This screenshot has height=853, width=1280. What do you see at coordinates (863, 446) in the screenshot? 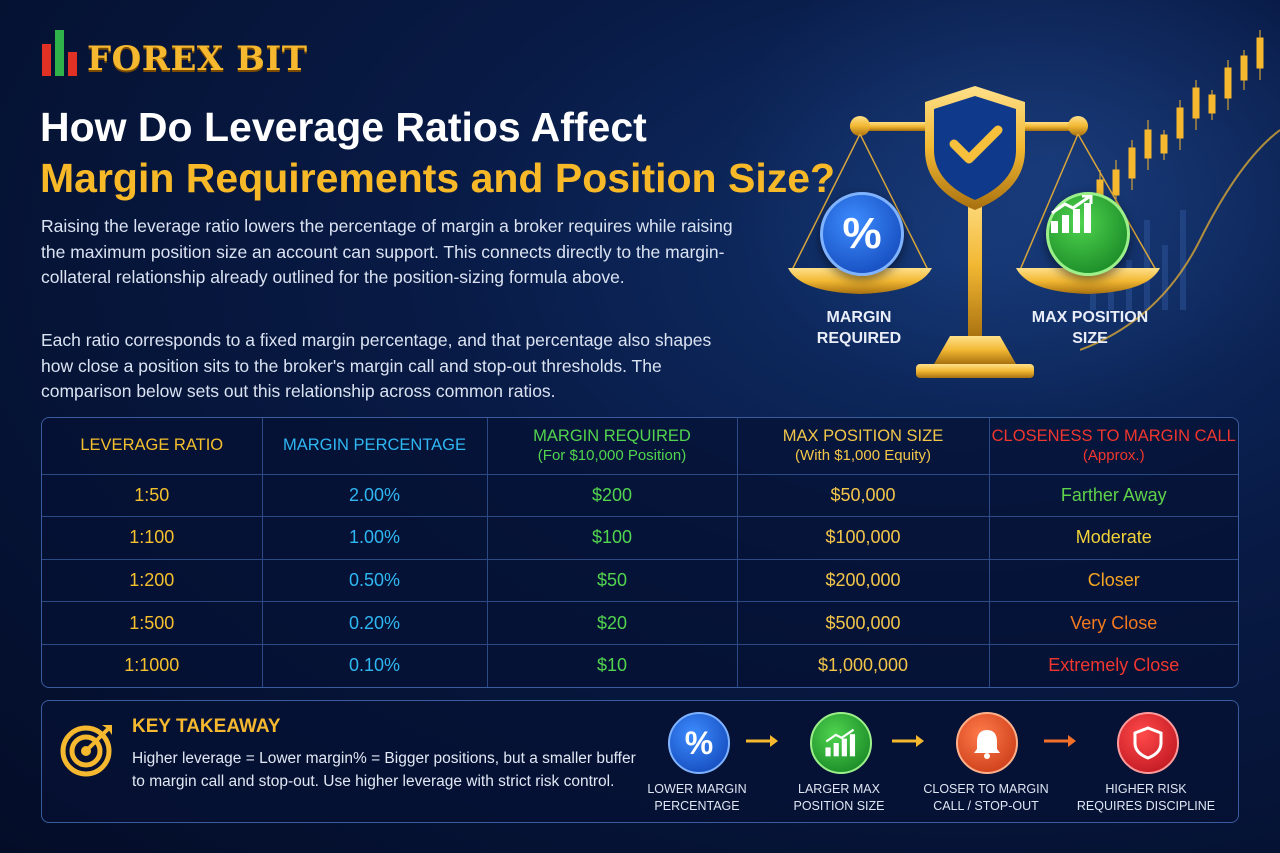
I see `header-max-position-size: MAX POSITION SIZE (With $1,000 Equity)` at bounding box center [863, 446].